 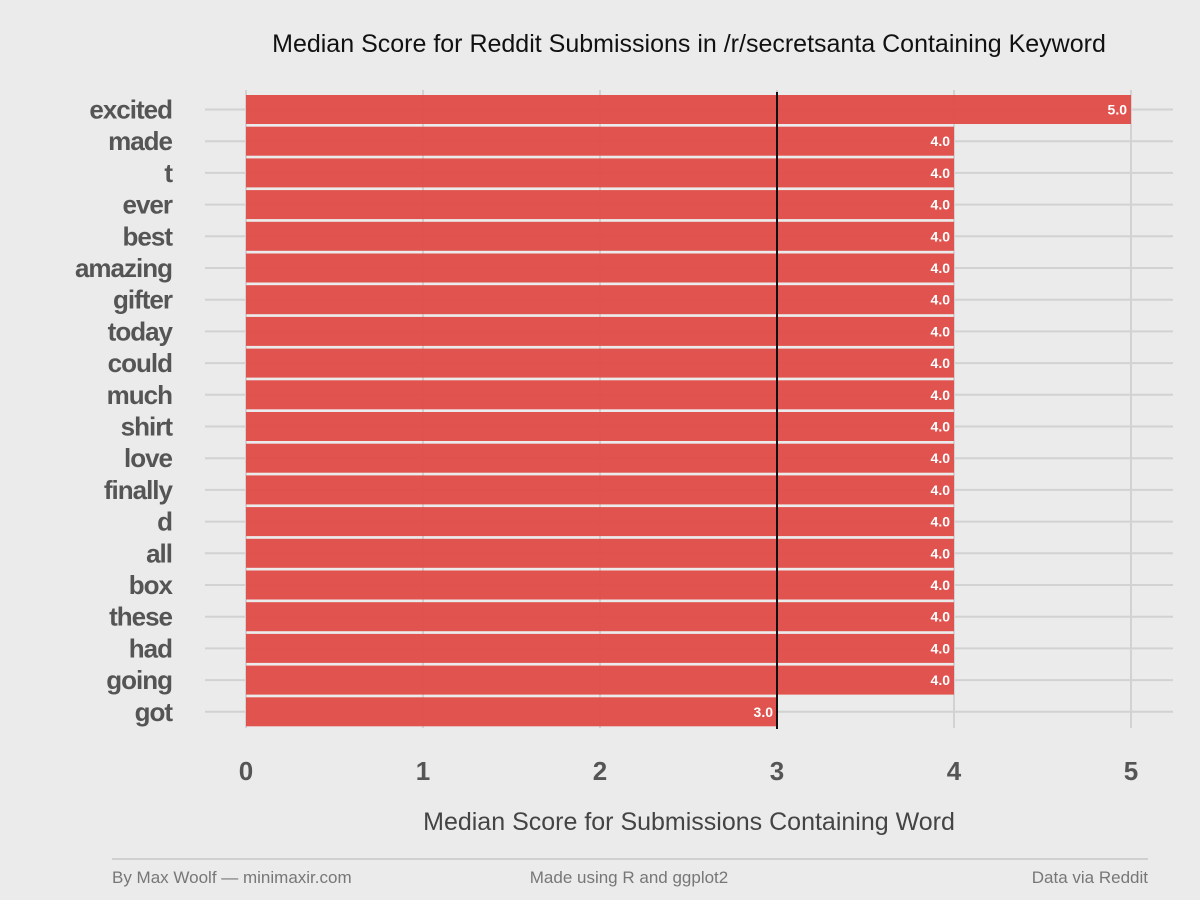 I want to click on category-label: t, so click(x=168, y=173).